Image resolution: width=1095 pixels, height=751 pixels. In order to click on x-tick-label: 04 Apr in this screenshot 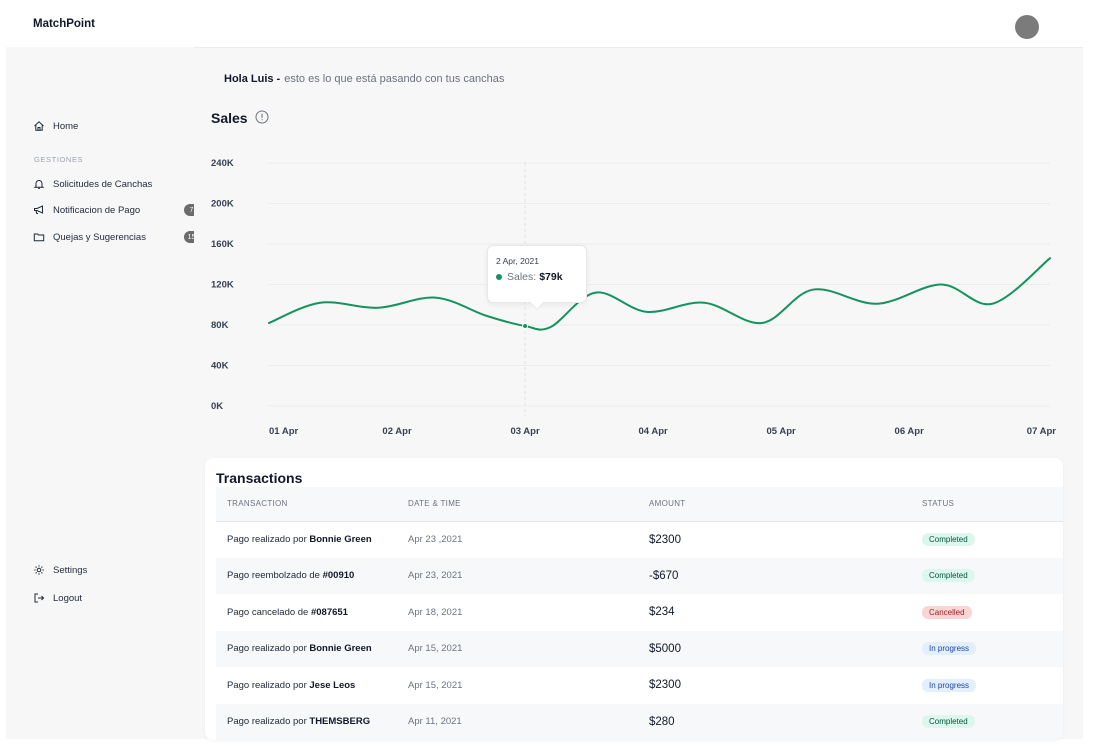, I will do `click(653, 431)`.